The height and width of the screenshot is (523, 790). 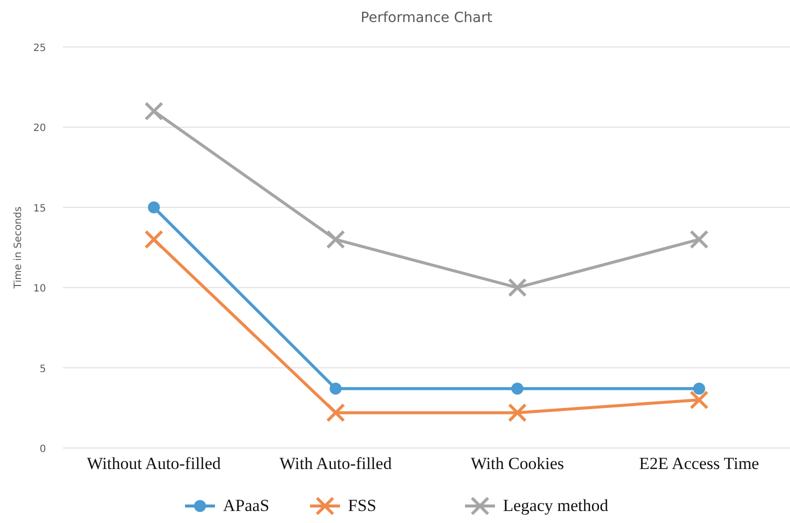 I want to click on legend-label: FSS, so click(x=362, y=505).